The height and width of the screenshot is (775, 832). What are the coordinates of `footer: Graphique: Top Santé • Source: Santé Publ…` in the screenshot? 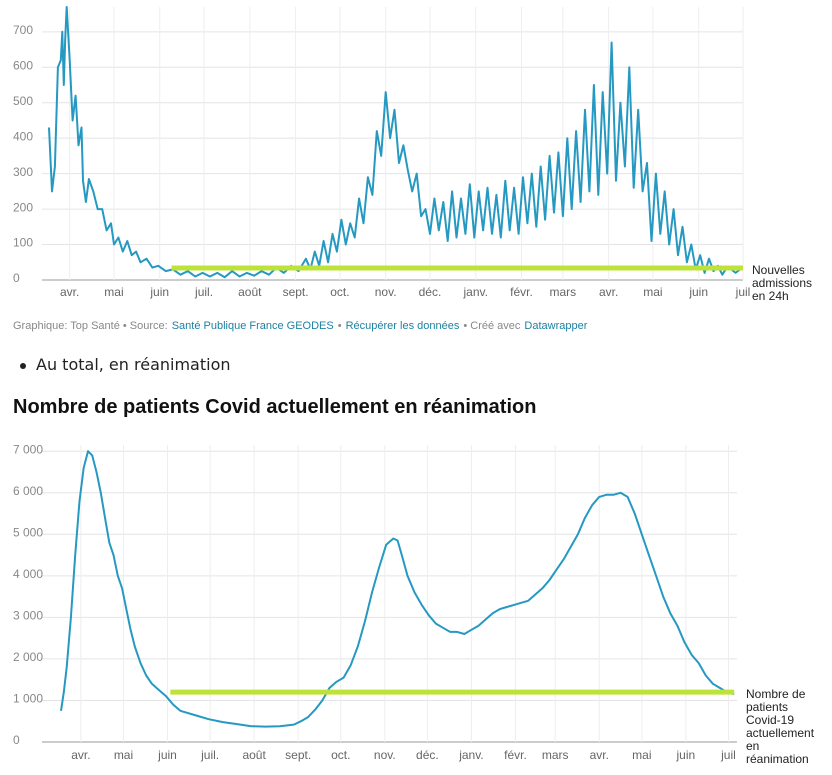 It's located at (302, 326).